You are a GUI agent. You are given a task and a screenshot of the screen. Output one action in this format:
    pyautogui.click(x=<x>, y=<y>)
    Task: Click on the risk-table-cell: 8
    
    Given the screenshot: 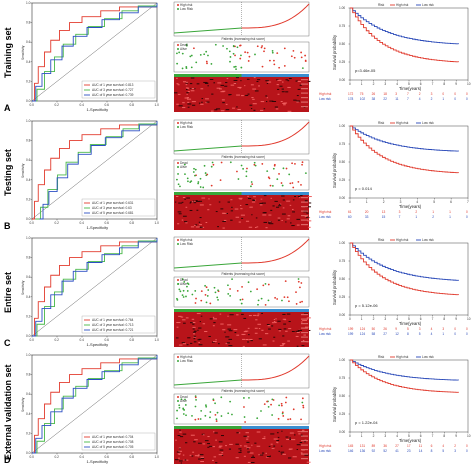 What is the action you would take?
    pyautogui.click(x=408, y=334)
    